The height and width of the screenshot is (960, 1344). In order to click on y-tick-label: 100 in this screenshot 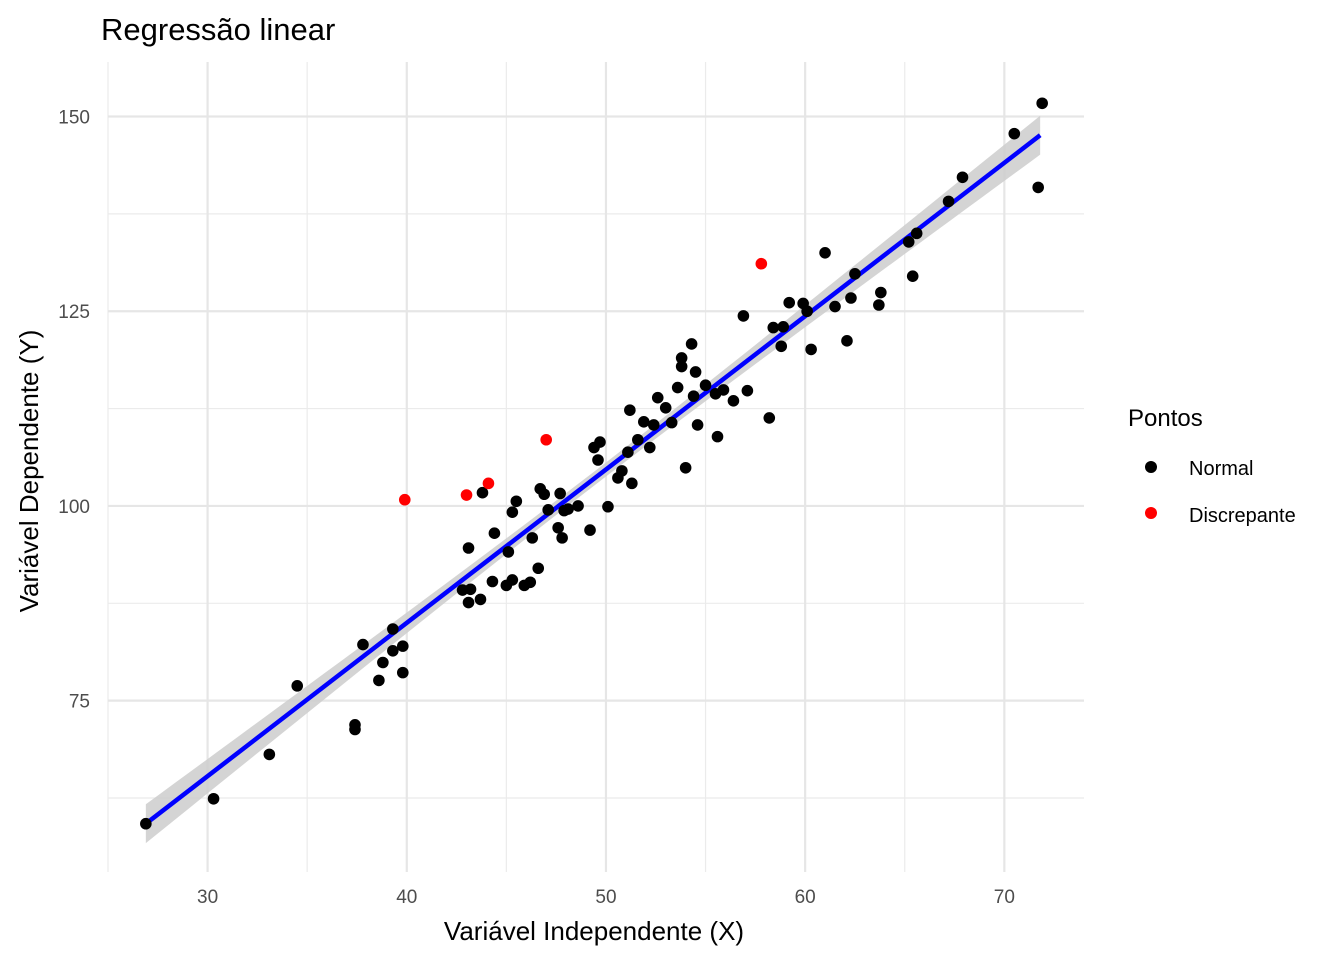, I will do `click(74, 507)`.